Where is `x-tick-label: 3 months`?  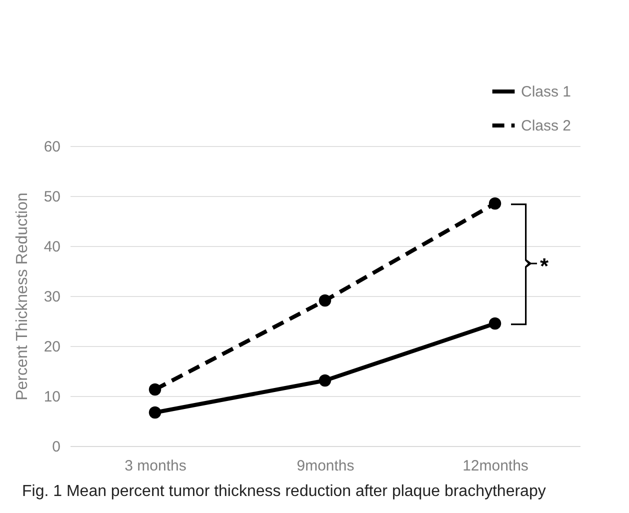 x-tick-label: 3 months is located at coordinates (155, 466).